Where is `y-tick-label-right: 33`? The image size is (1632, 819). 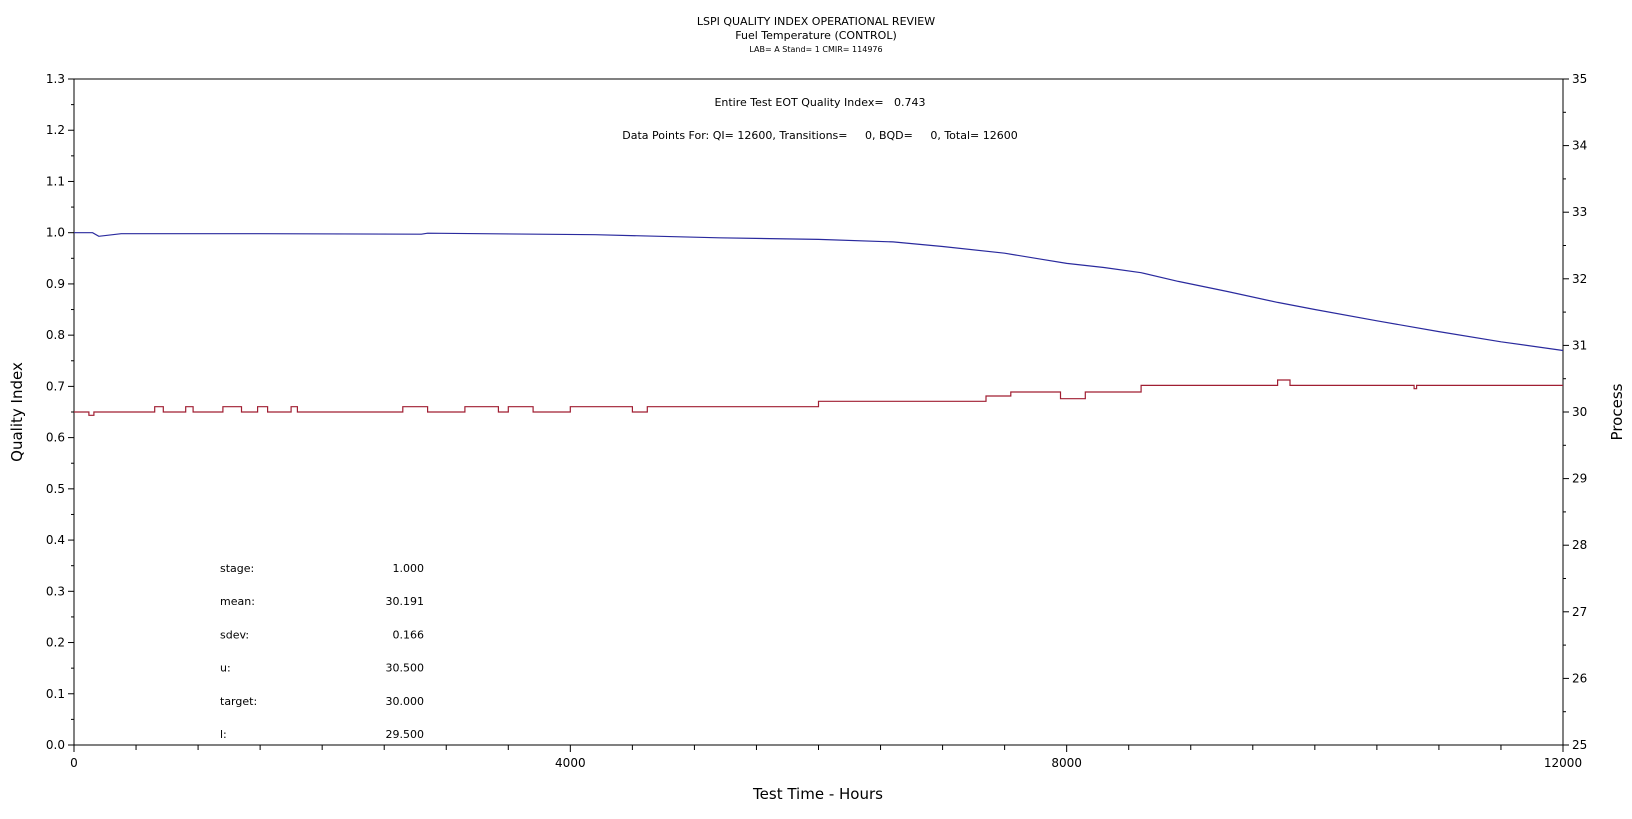 y-tick-label-right: 33 is located at coordinates (1579, 212).